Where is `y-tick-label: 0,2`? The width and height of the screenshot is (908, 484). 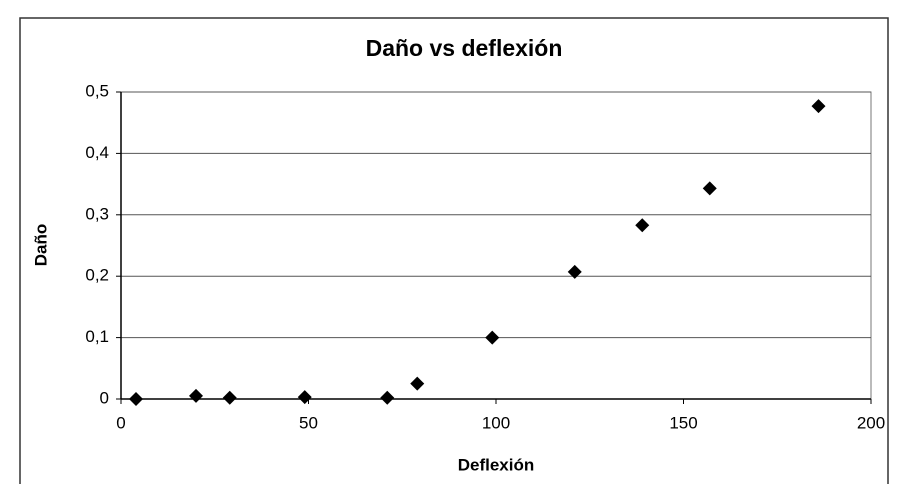 y-tick-label: 0,2 is located at coordinates (97, 275).